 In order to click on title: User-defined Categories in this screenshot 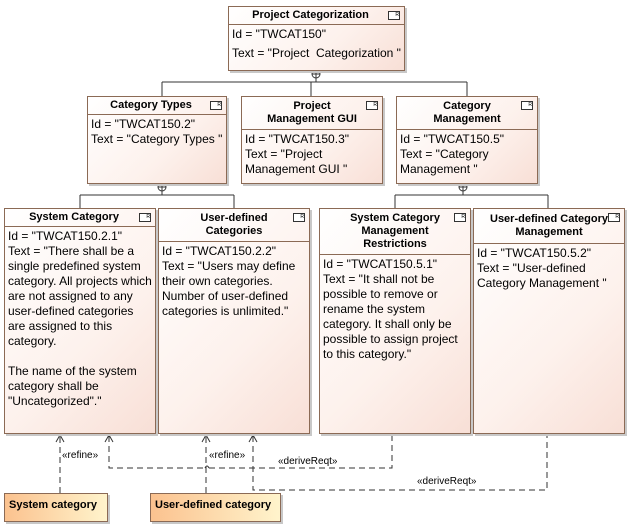, I will do `click(234, 225)`.